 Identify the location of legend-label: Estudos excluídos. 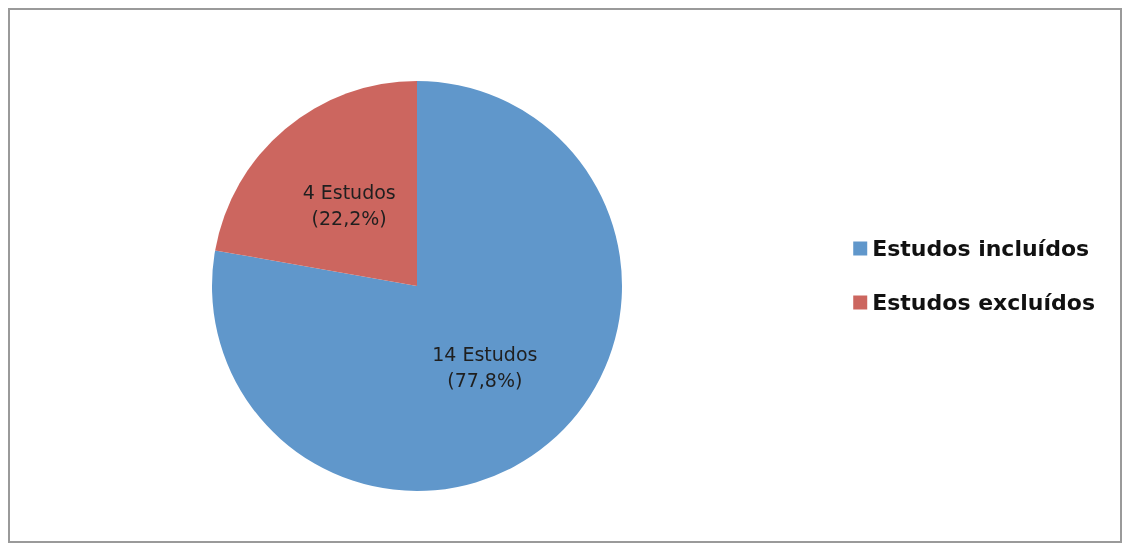
(984, 302).